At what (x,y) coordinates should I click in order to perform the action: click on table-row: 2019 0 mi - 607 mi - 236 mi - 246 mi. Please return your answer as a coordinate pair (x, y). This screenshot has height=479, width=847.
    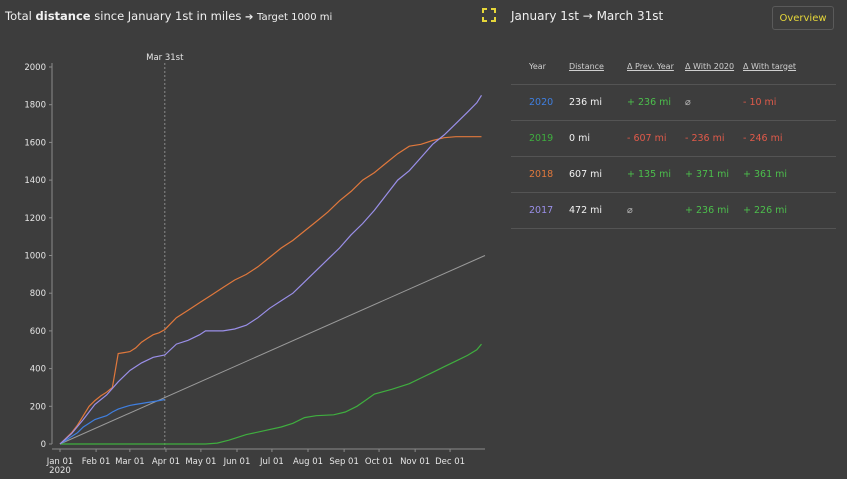
    Looking at the image, I should click on (673, 139).